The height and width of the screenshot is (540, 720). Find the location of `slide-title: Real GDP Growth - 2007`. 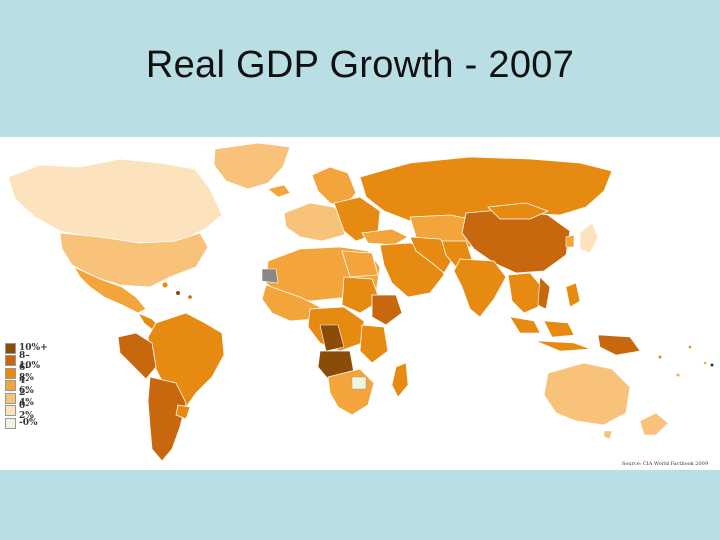

slide-title: Real GDP Growth - 2007 is located at coordinates (360, 65).